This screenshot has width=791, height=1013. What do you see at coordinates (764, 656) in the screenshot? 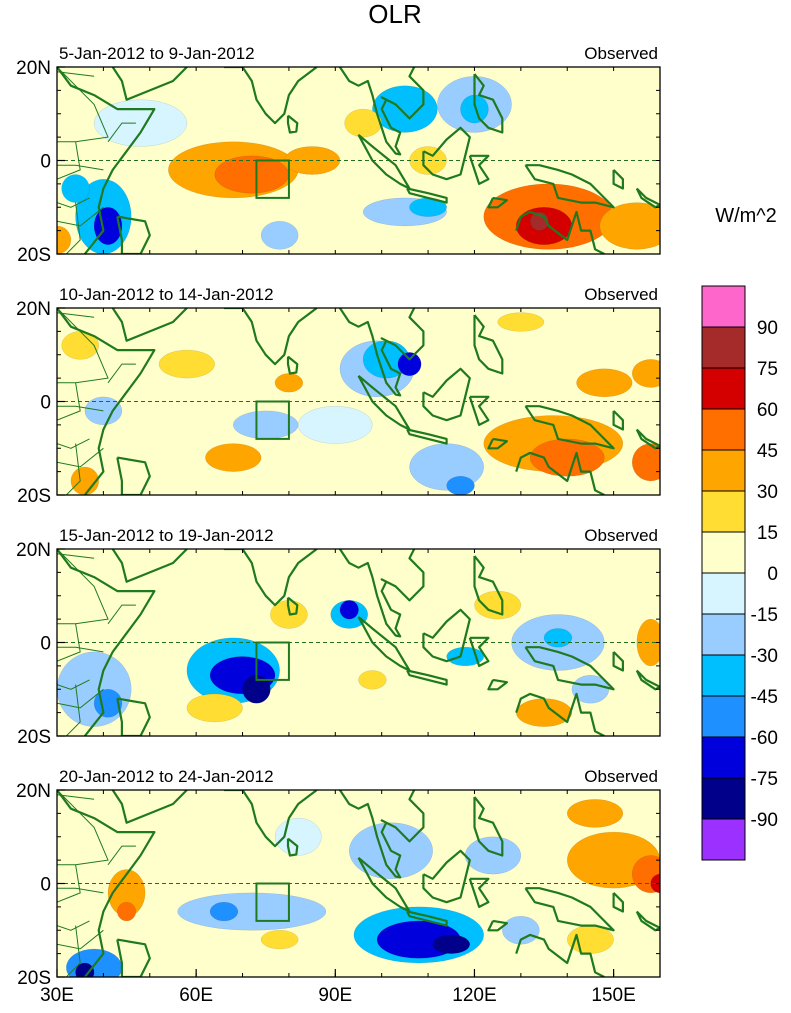
I see `colorbar-label: -30` at bounding box center [764, 656].